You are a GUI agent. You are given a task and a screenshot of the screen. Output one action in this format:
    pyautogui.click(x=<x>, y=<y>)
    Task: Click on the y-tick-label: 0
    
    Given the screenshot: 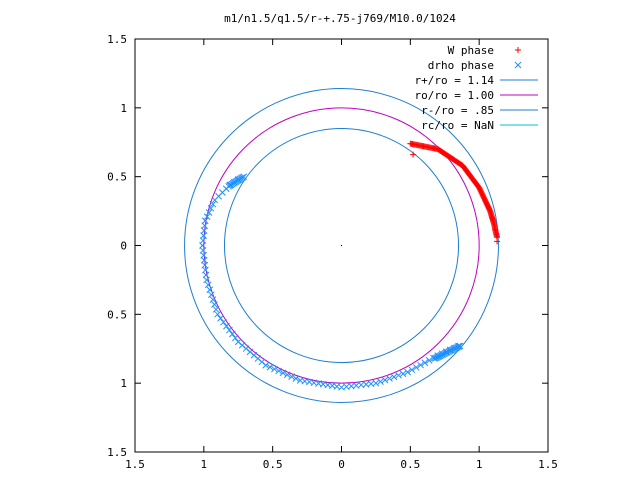 What is the action you would take?
    pyautogui.click(x=123, y=246)
    